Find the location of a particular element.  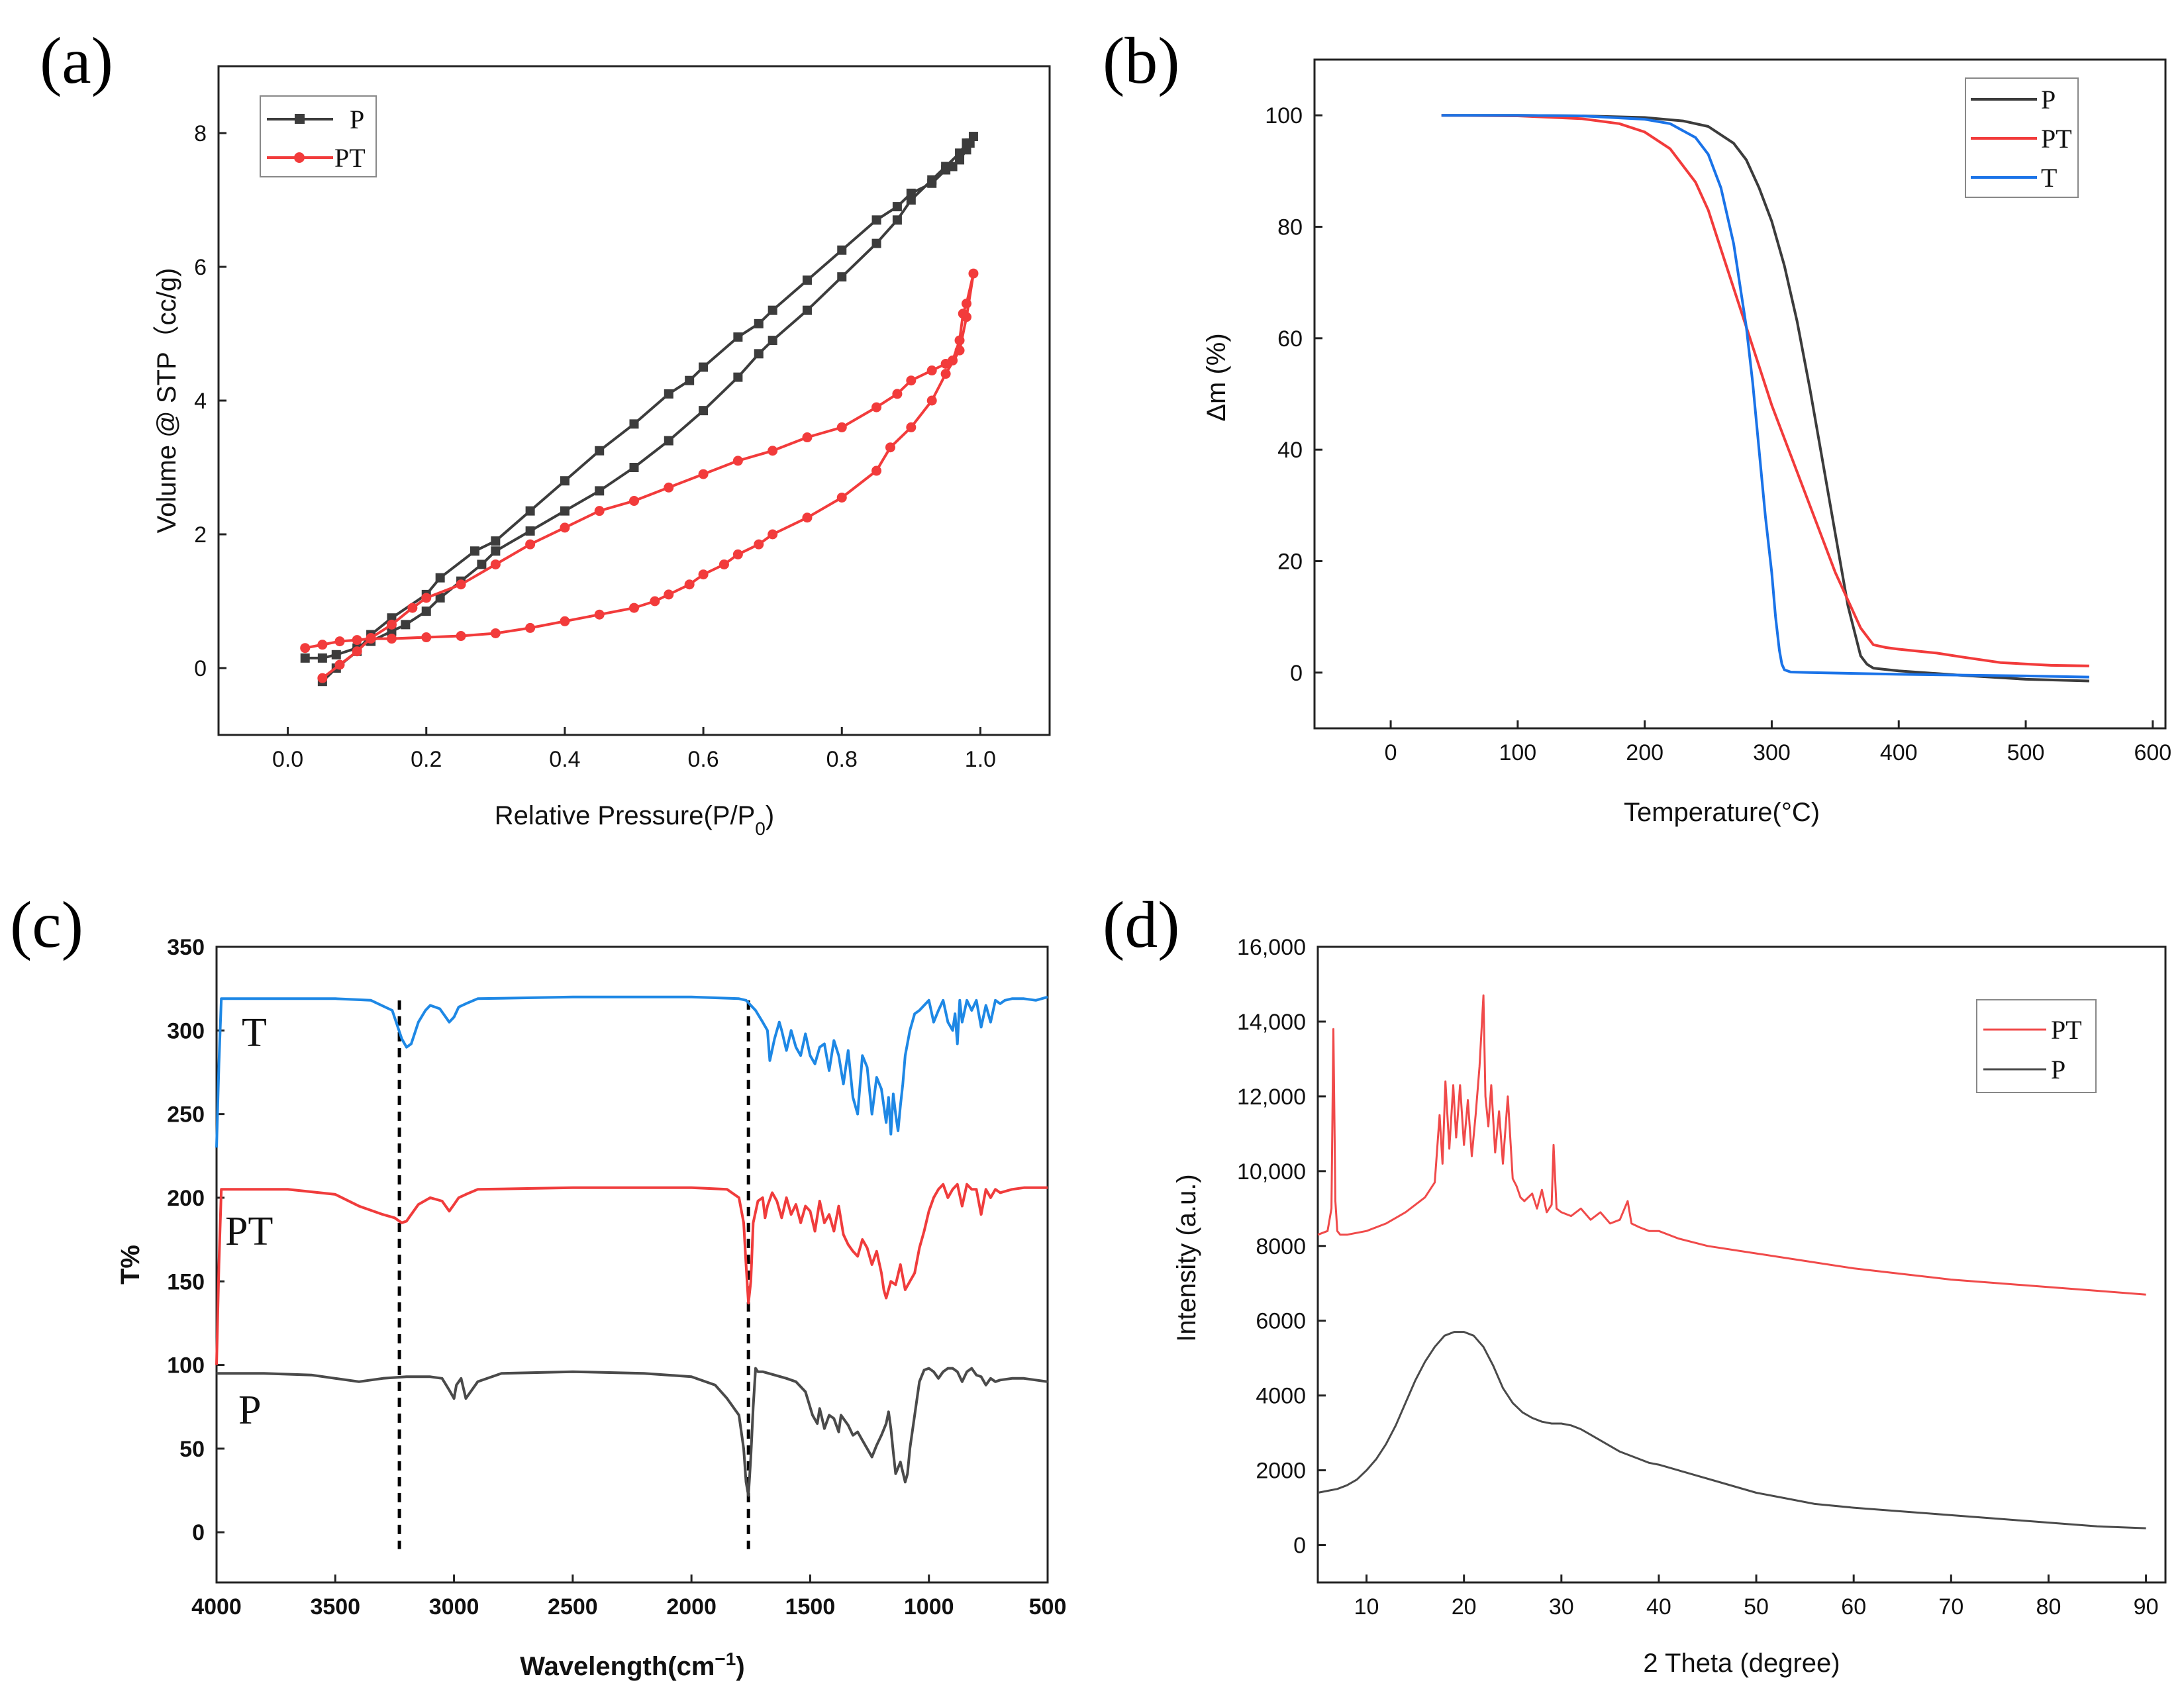

x-tick-label-d-0: 10 is located at coordinates (1366, 1607).